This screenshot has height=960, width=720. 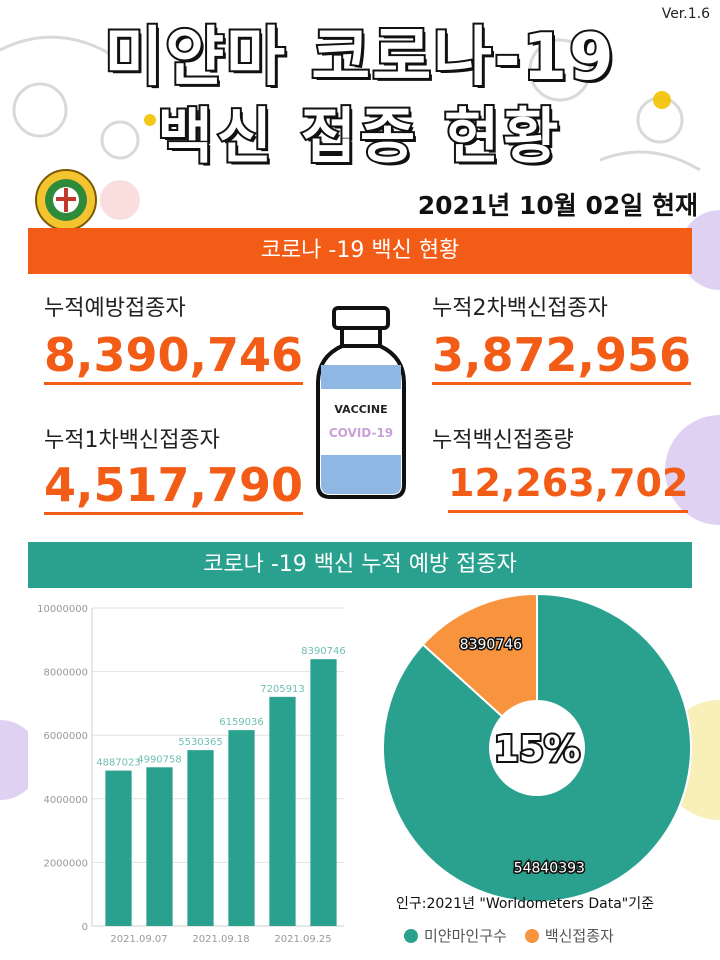 What do you see at coordinates (282, 689) in the screenshot?
I see `bar-data-label: 7205913` at bounding box center [282, 689].